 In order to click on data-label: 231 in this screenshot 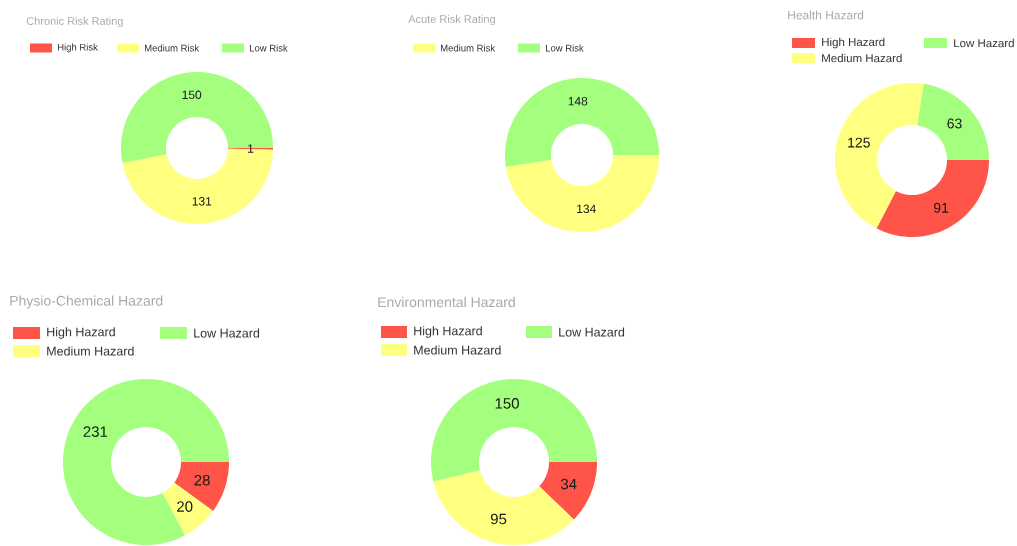, I will do `click(95, 431)`.